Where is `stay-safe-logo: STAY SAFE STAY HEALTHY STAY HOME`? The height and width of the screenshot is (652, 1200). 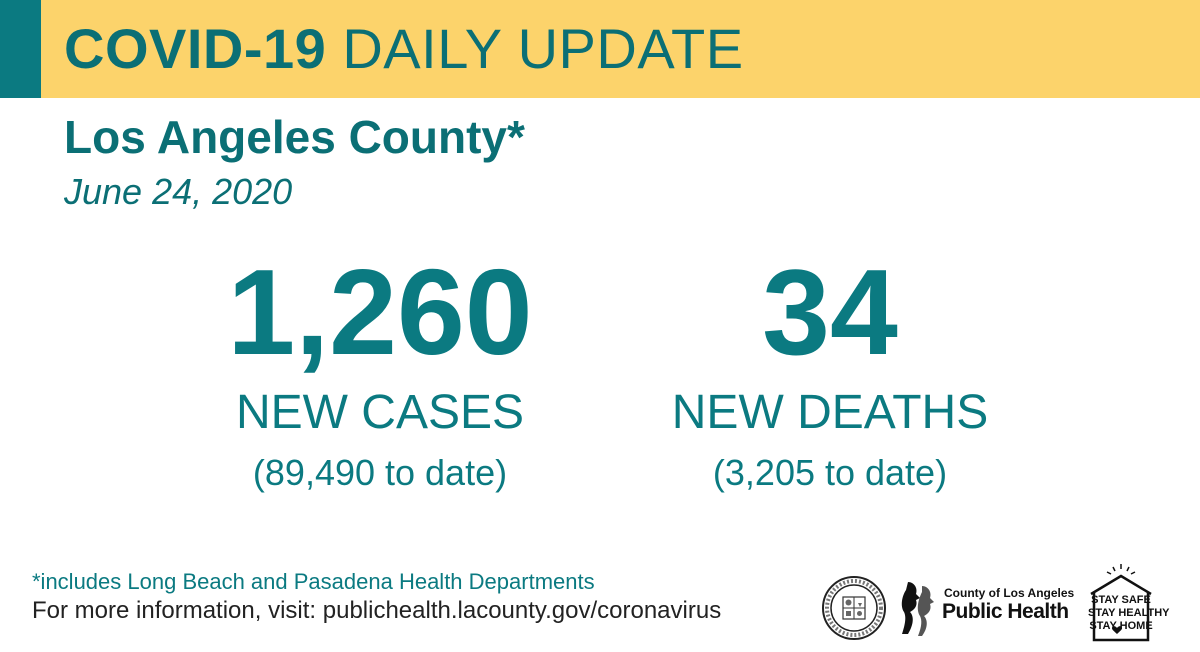
stay-safe-logo: STAY SAFE STAY HEALTHY STAY HOME is located at coordinates (1129, 602).